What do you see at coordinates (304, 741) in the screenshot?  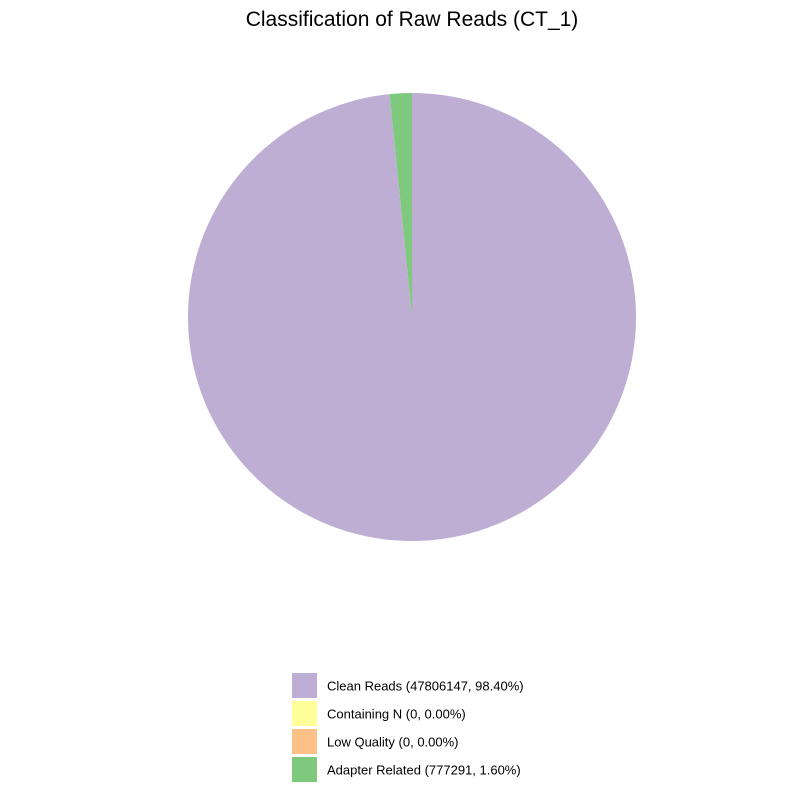 I see `legend-swatch-low-quality` at bounding box center [304, 741].